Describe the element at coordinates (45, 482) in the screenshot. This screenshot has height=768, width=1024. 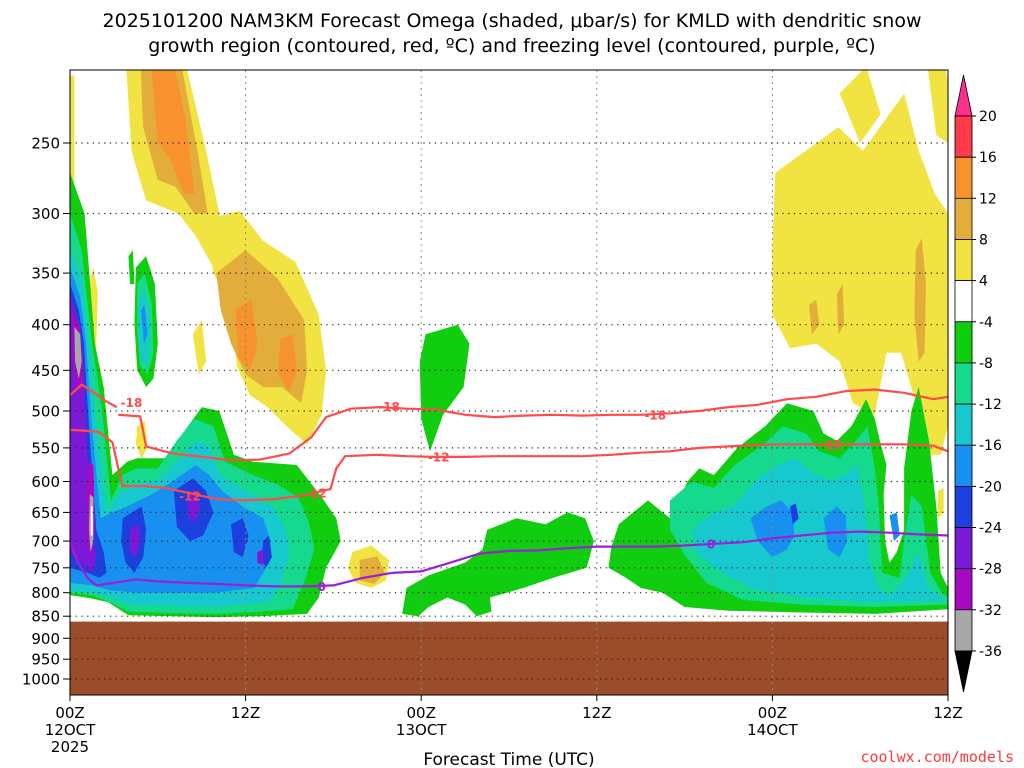
I see `y-tick-label-600: 600` at that location.